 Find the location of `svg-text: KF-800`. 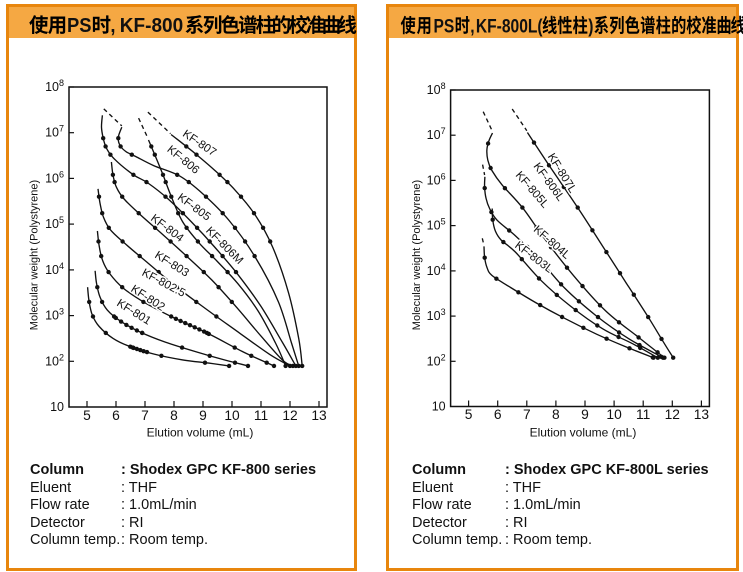

svg-text: KF-800 is located at coordinates (151, 26).